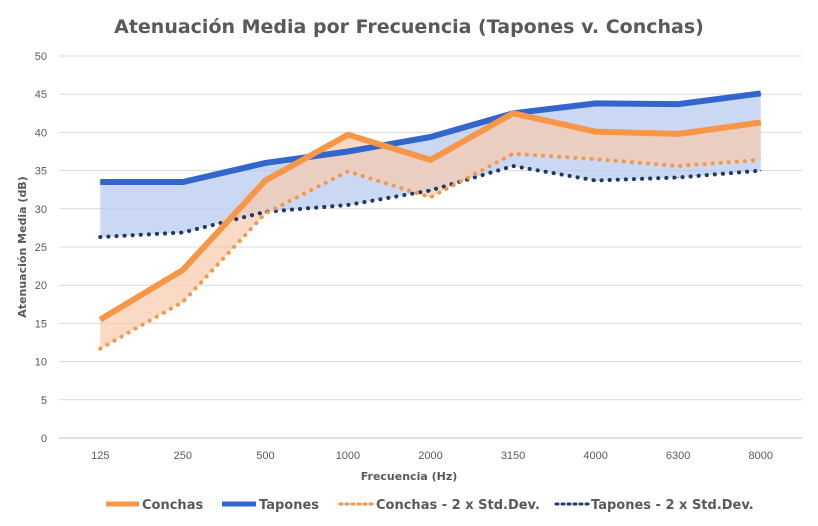 The height and width of the screenshot is (526, 818). I want to click on legend-item-conchas-stddev: Conchas - 2 x Std.Dev., so click(439, 505).